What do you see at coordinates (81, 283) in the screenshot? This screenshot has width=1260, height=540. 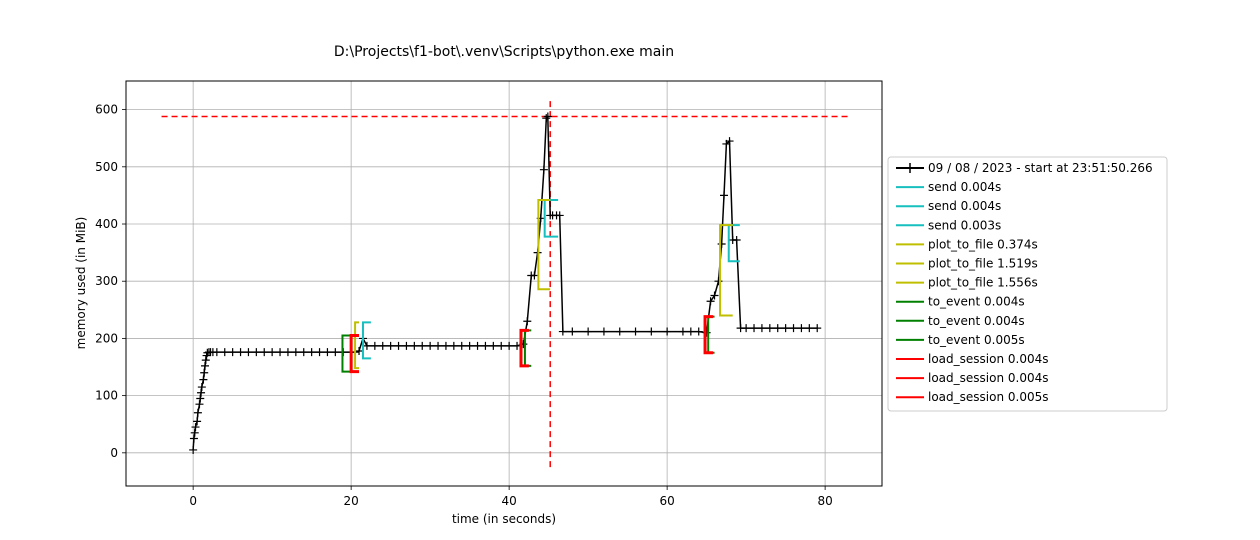 I see `y-axis-label: memory used (in MiB)` at bounding box center [81, 283].